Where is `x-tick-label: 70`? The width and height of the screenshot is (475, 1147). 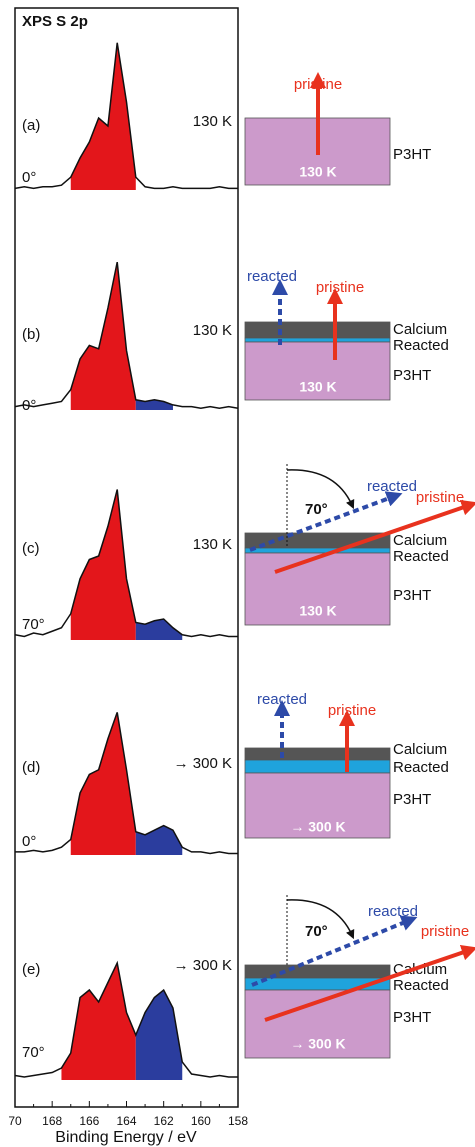
x-tick-label: 70 is located at coordinates (15, 1121).